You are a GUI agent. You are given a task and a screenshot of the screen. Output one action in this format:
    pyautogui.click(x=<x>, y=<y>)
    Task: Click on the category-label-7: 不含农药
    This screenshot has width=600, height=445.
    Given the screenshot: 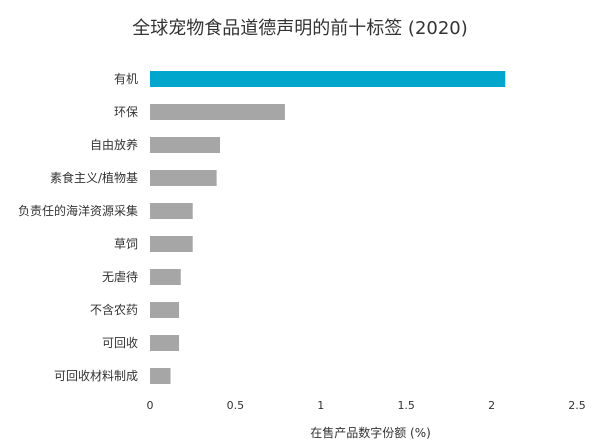 What is the action you would take?
    pyautogui.click(x=114, y=309)
    